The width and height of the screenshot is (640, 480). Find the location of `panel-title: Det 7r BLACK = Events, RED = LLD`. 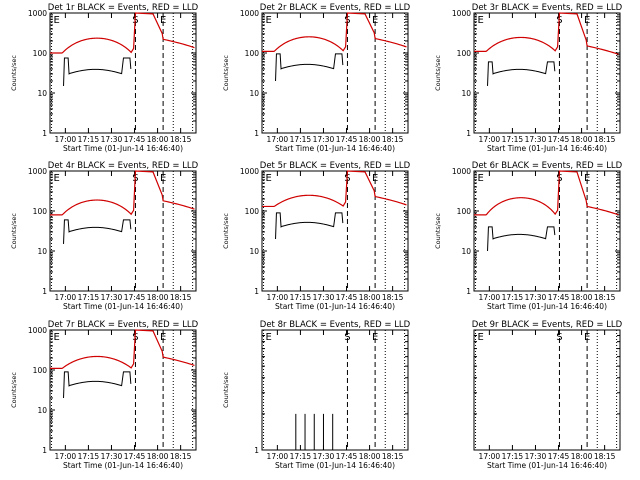

panel-title: Det 7r BLACK = Events, RED = LLD is located at coordinates (123, 325).